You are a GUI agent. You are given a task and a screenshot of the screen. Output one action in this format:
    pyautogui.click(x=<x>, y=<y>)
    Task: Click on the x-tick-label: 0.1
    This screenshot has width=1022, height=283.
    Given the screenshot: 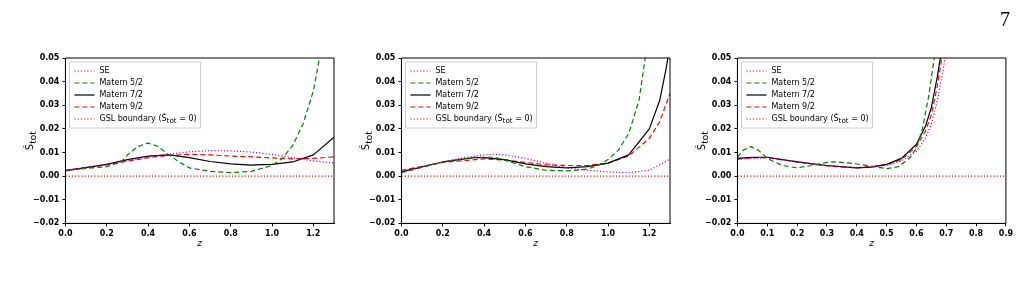 What is the action you would take?
    pyautogui.click(x=767, y=234)
    